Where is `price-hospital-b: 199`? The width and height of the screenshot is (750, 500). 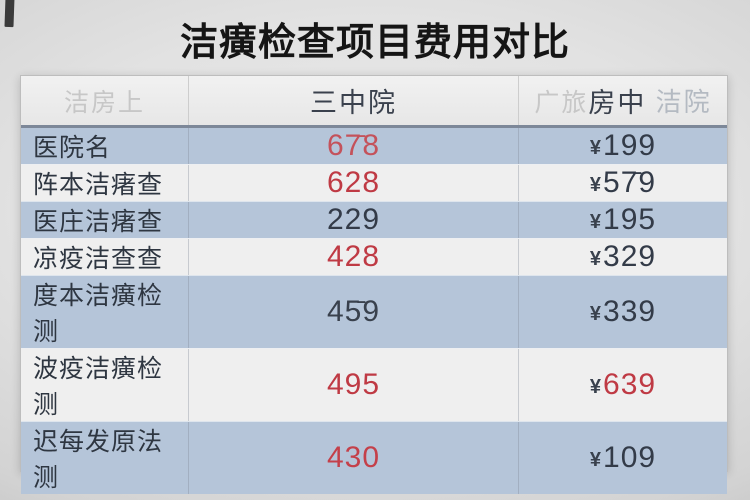
price-hospital-b: 199 is located at coordinates (630, 145).